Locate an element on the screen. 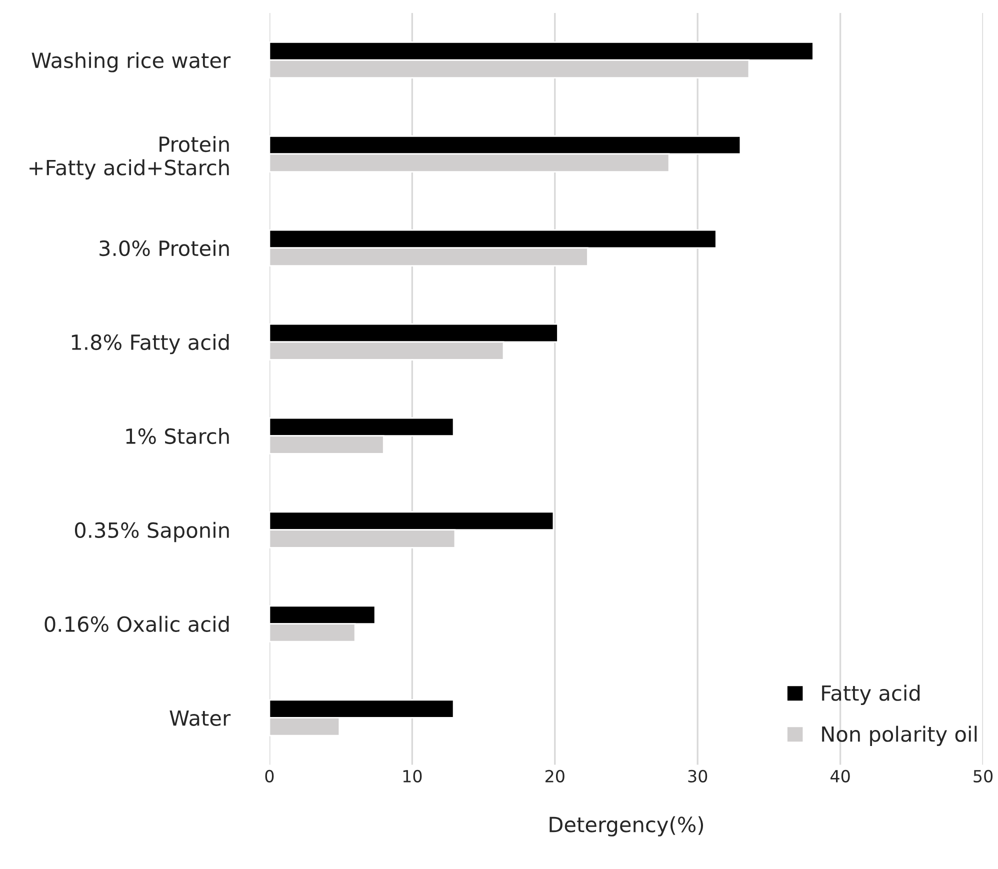  y-tick-label: 0.35% Saponin is located at coordinates (151, 532).